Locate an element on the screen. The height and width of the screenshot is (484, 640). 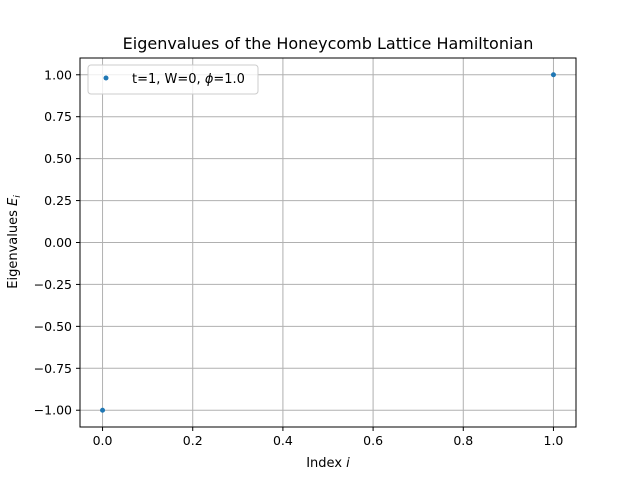
y-tick-label: −0.75 is located at coordinates (53, 368).